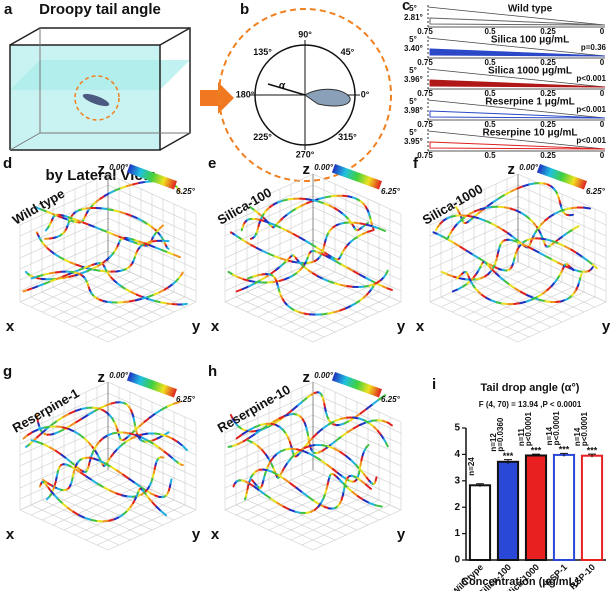 The height and width of the screenshot is (591, 614). Describe the element at coordinates (286, 89) in the screenshot. I see `alpha-ray` at that location.